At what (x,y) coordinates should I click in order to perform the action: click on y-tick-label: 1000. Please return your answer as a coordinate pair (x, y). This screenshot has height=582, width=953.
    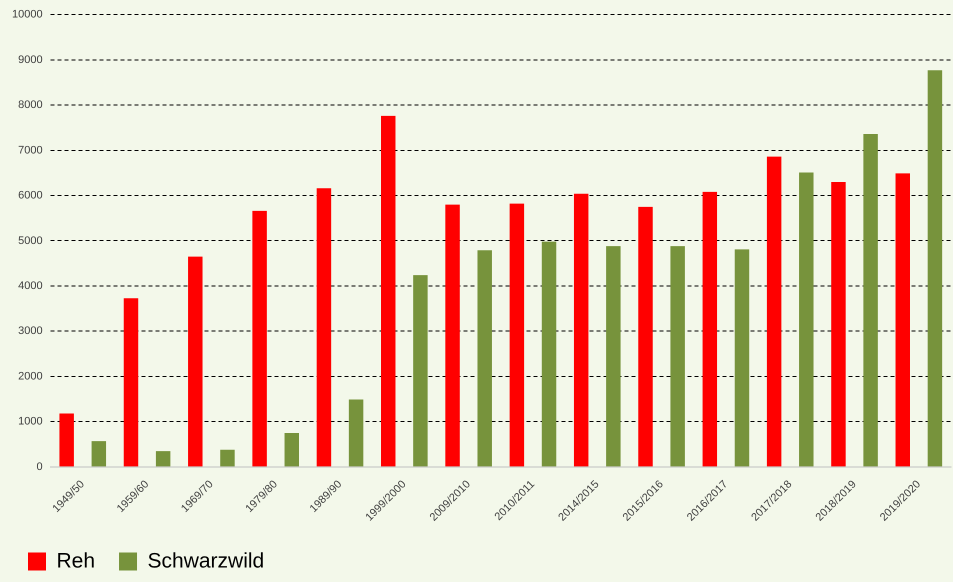
    Looking at the image, I should click on (30, 422).